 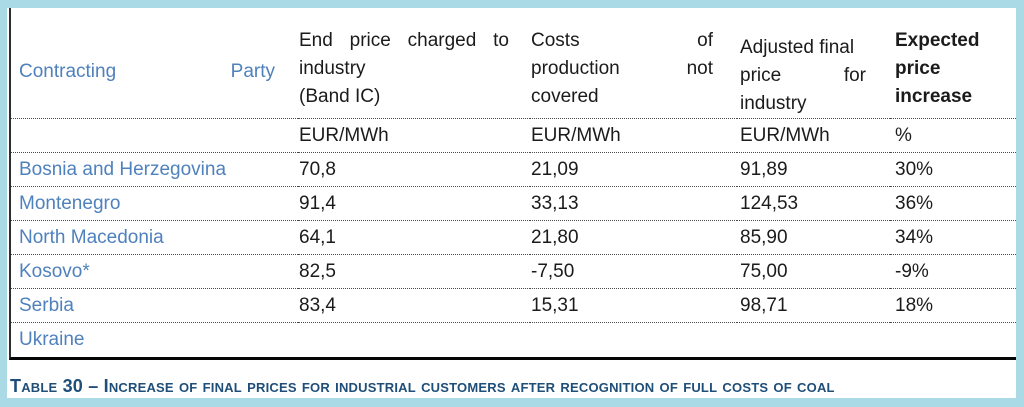 What do you see at coordinates (633, 169) in the screenshot?
I see `cell-costs-not-covered: 21,09` at bounding box center [633, 169].